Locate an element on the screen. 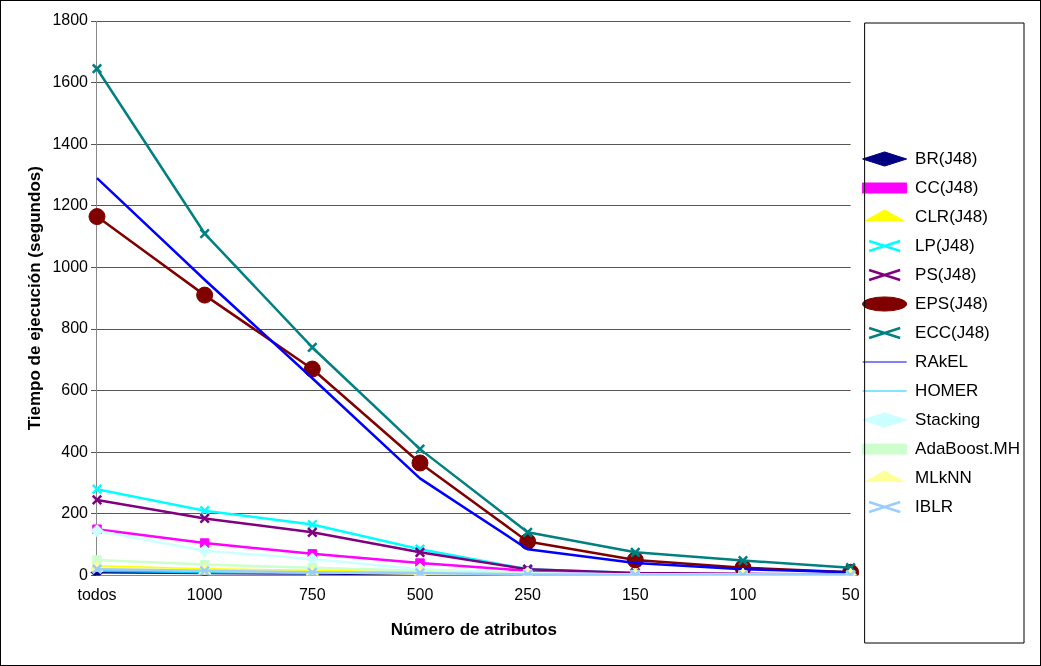  legend-label: AdaBoost.MH is located at coordinates (968, 448).